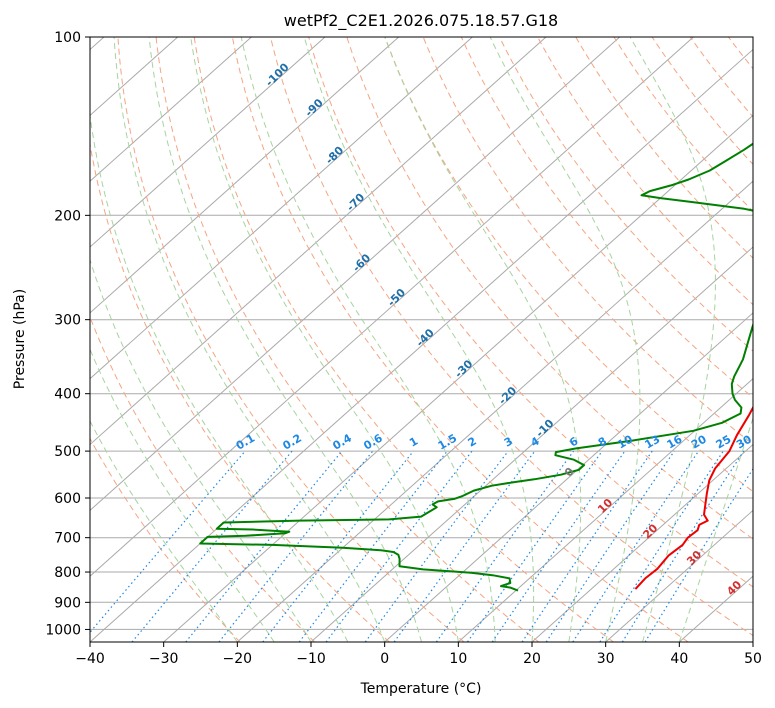 The width and height of the screenshot is (775, 708). I want to click on isotherm-label: -90, so click(314, 107).